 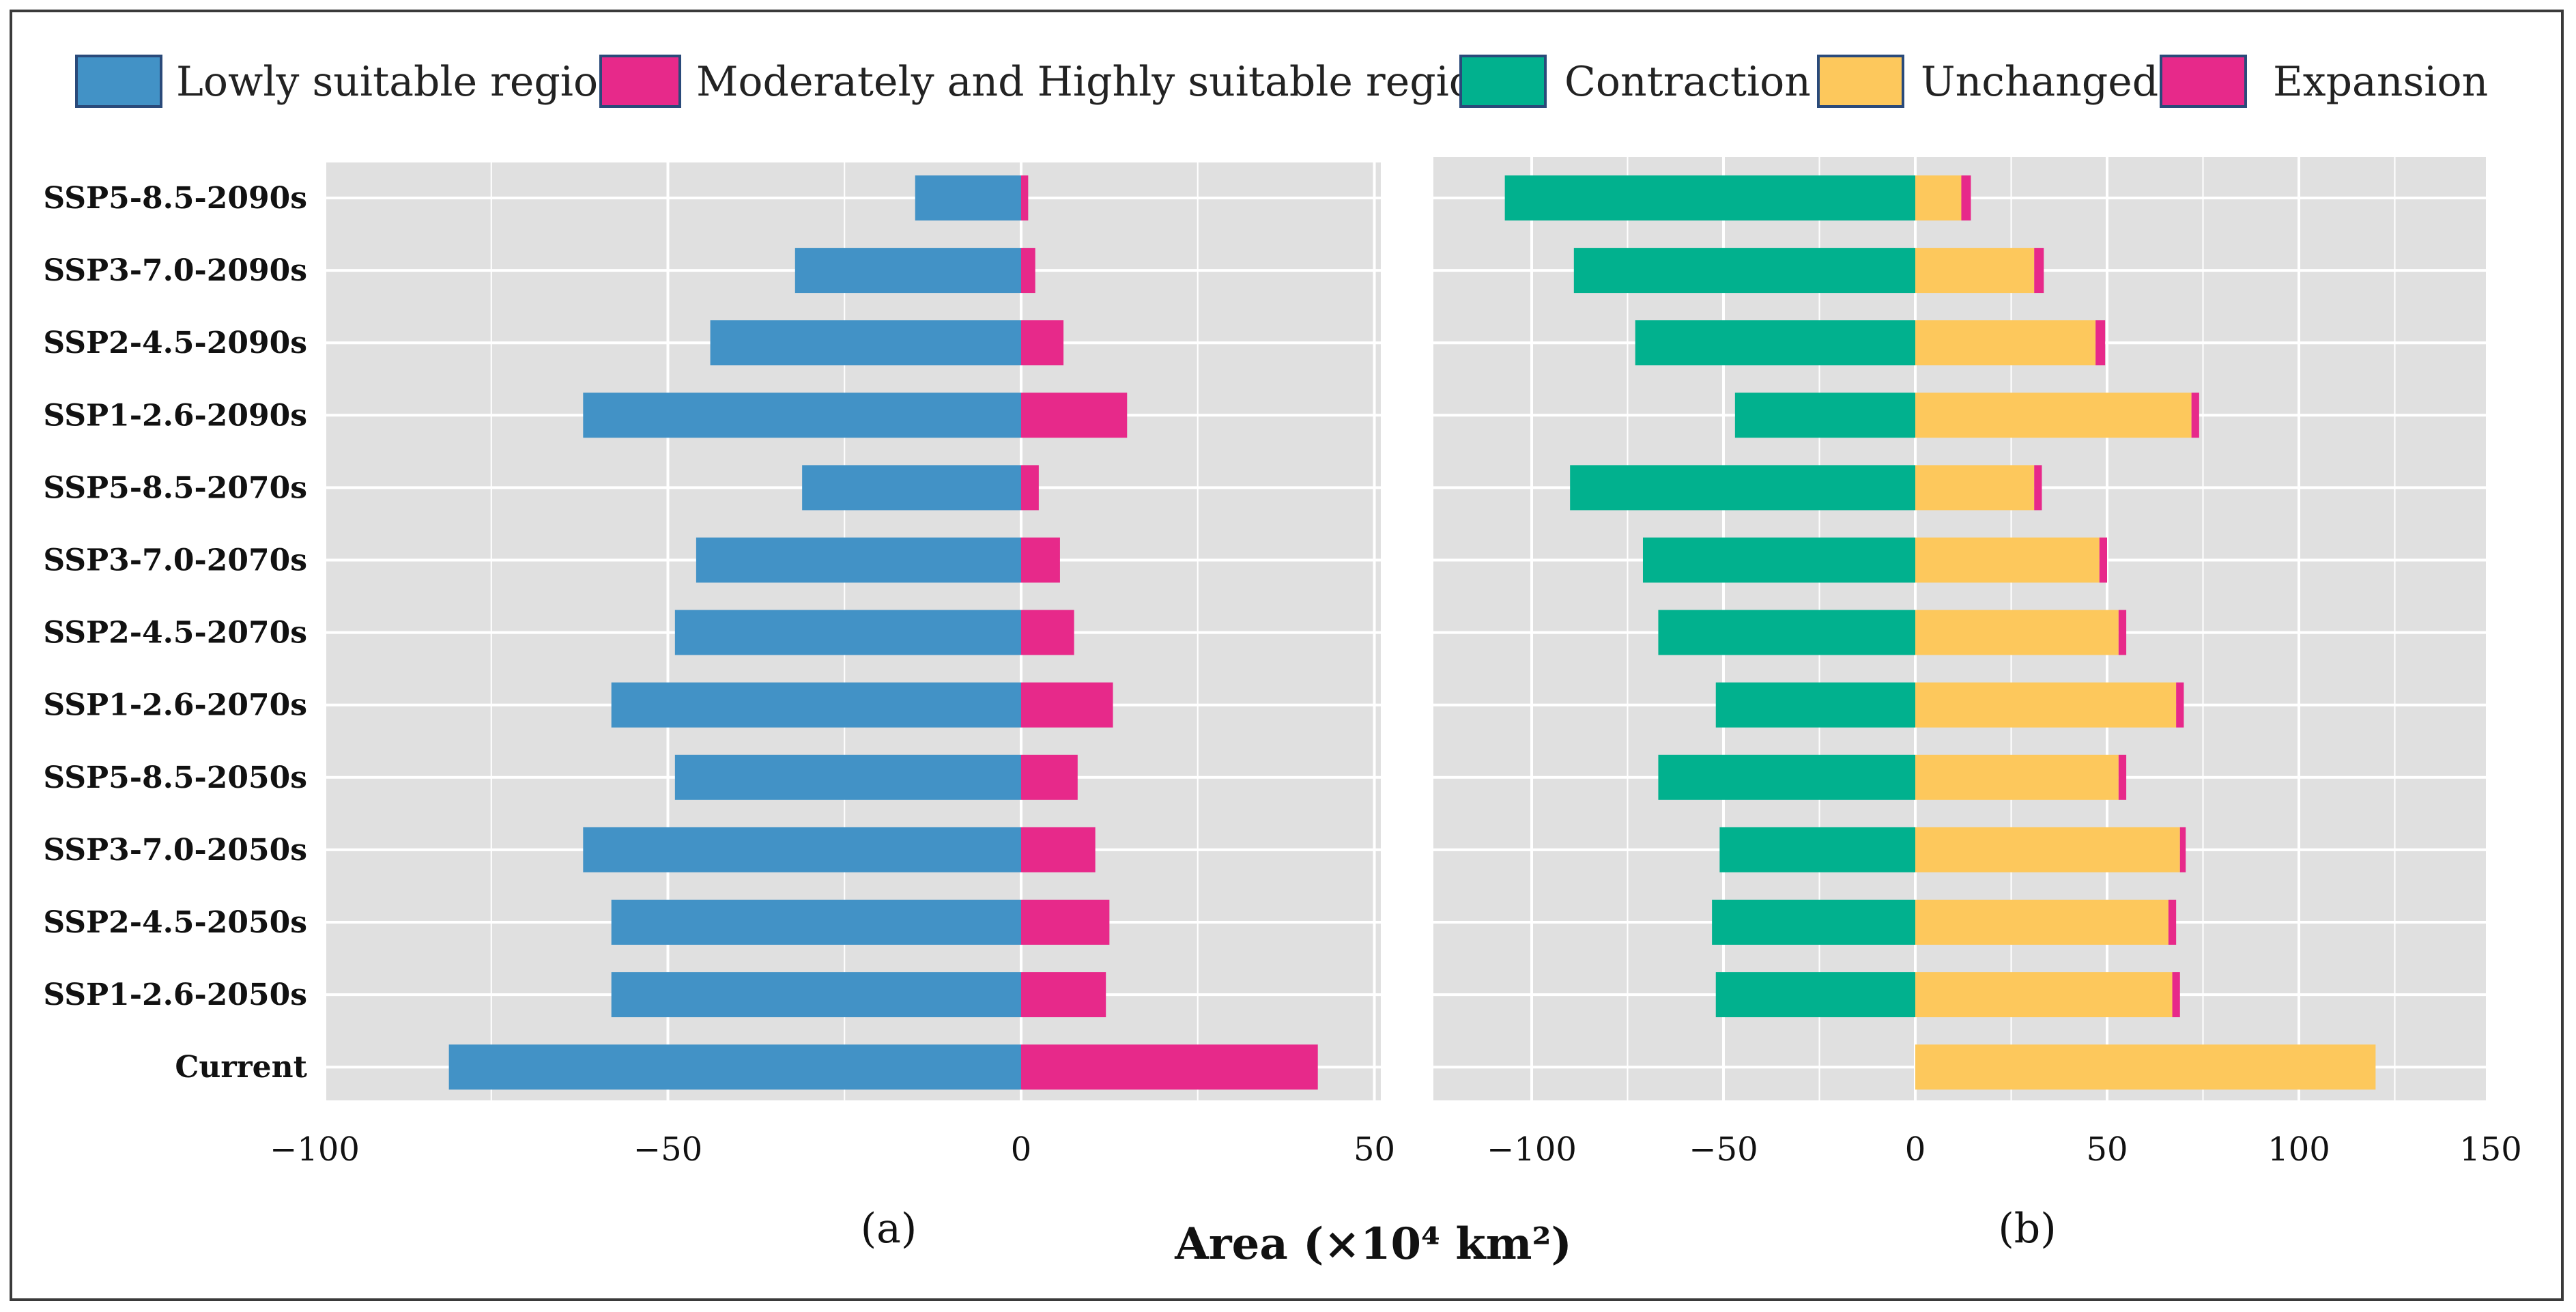 What do you see at coordinates (175, 270) in the screenshot?
I see `category-label: SSP3-7.0-2090s` at bounding box center [175, 270].